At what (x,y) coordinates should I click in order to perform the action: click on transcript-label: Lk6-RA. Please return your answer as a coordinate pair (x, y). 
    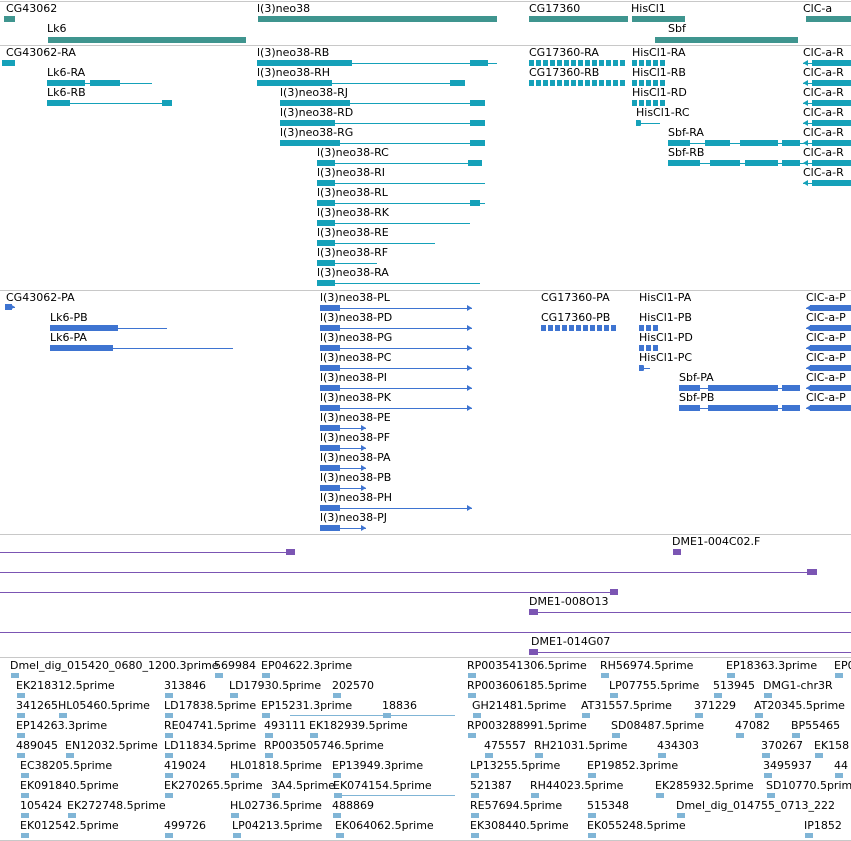
    Looking at the image, I should click on (66, 72).